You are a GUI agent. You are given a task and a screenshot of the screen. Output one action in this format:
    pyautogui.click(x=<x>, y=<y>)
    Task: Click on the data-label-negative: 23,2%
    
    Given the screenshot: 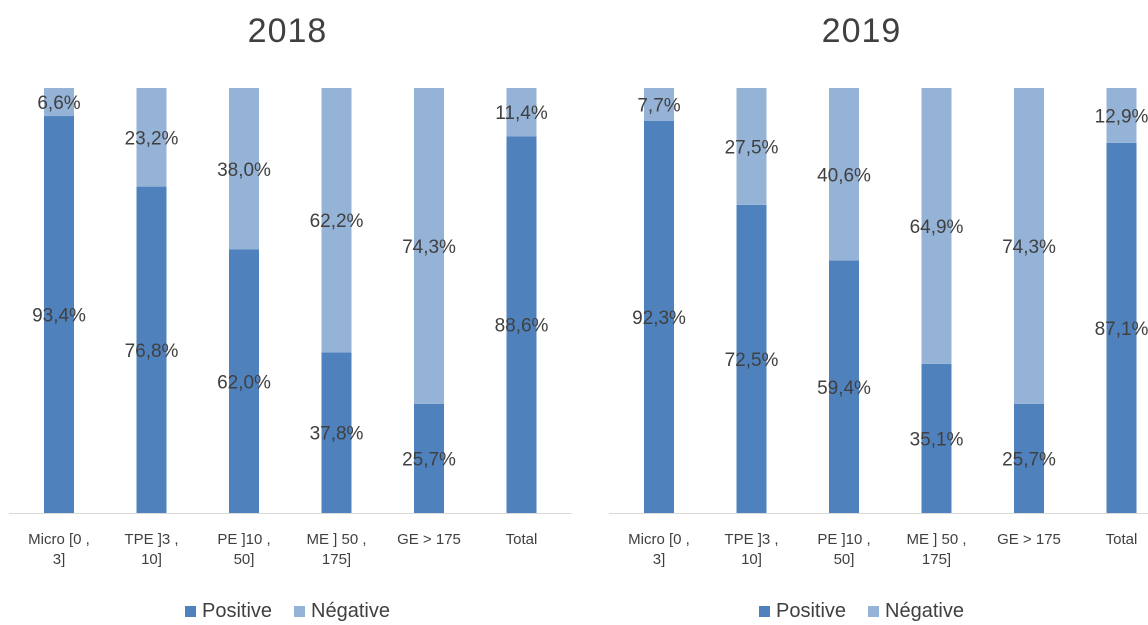 What is the action you would take?
    pyautogui.click(x=152, y=138)
    